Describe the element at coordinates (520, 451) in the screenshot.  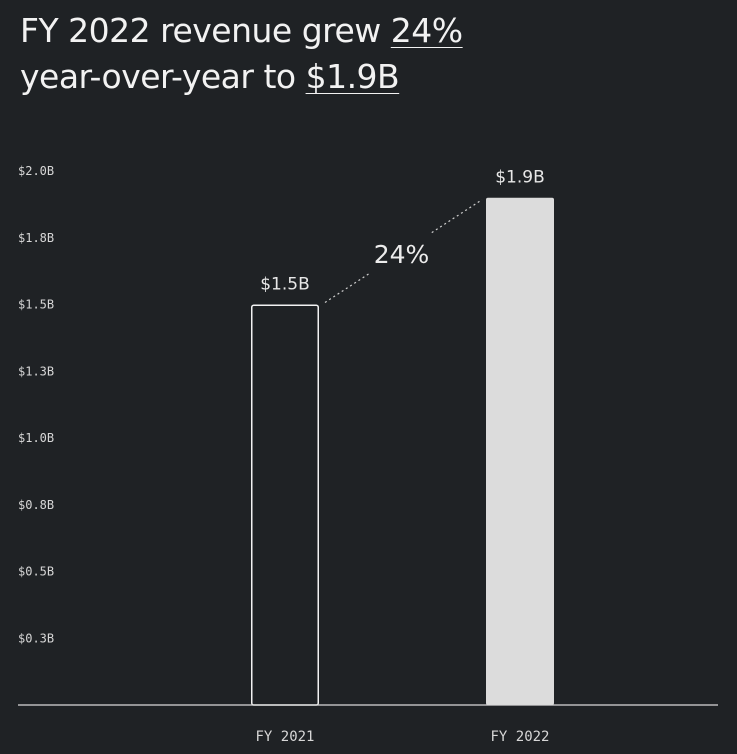
I see `bar-fy-2022` at that location.